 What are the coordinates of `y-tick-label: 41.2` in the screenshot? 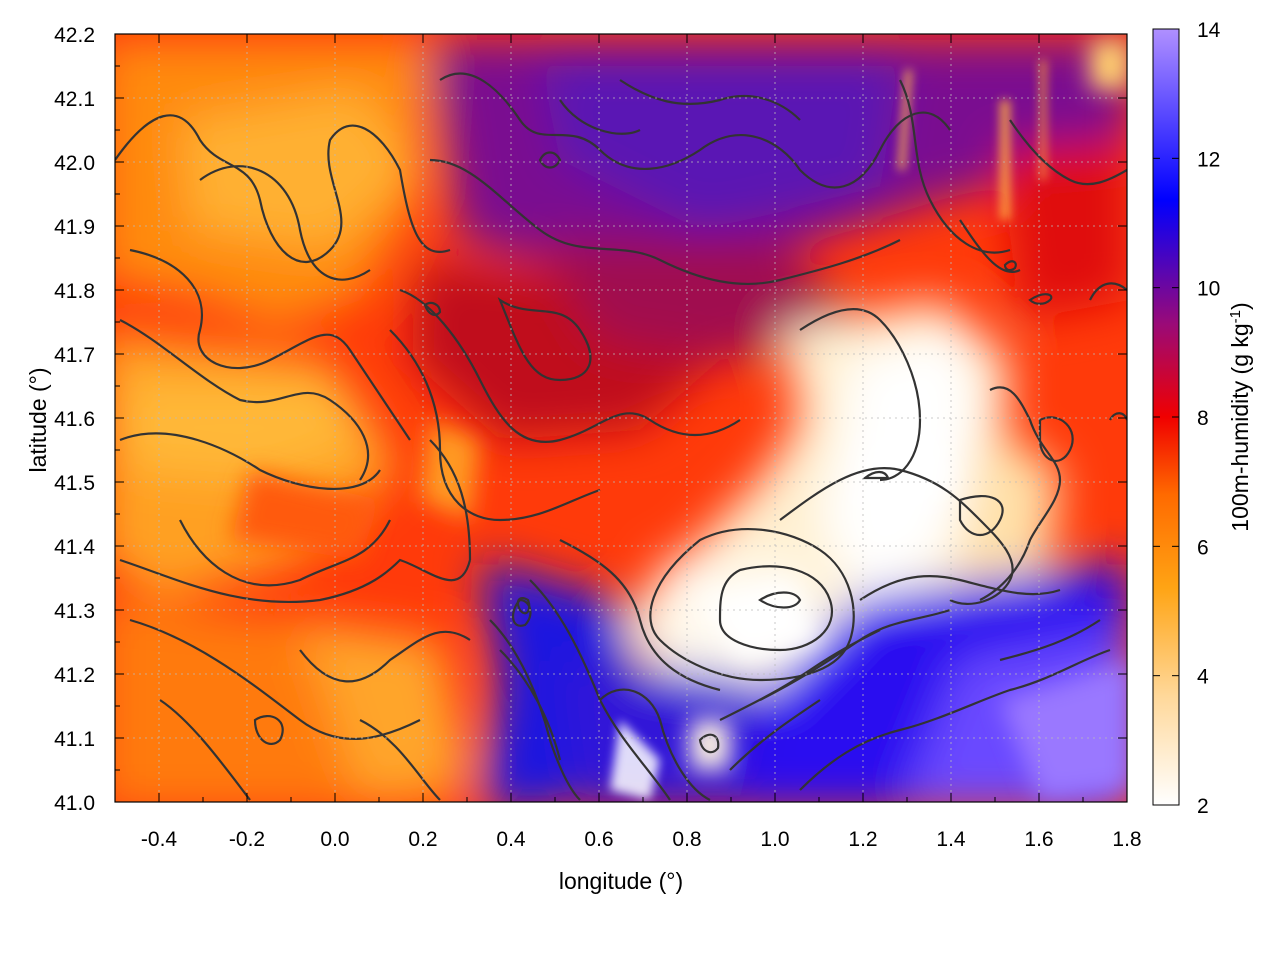 It's located at (74, 675).